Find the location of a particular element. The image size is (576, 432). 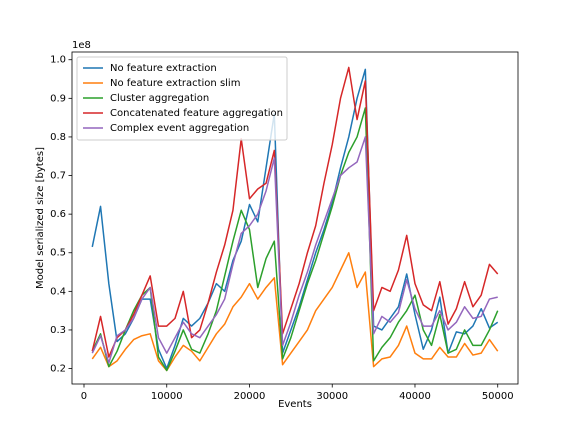

legend-label: Complex event aggregation is located at coordinates (179, 128).